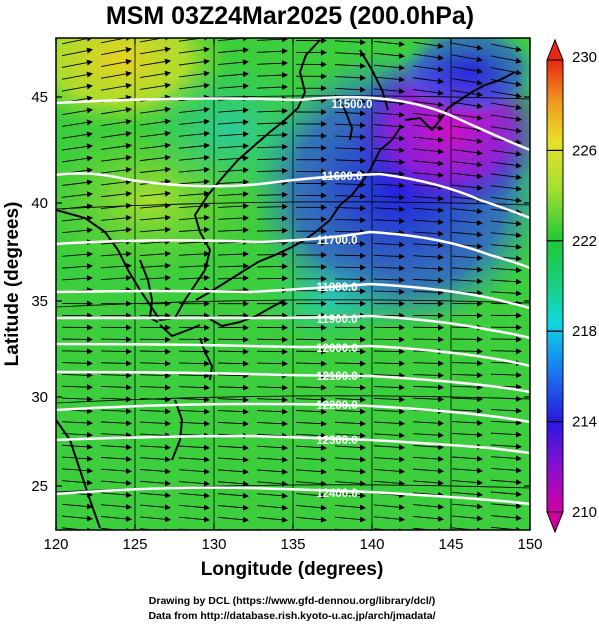 This screenshot has width=599, height=625. What do you see at coordinates (342, 177) in the screenshot?
I see `contour-label: 11600.0` at bounding box center [342, 177].